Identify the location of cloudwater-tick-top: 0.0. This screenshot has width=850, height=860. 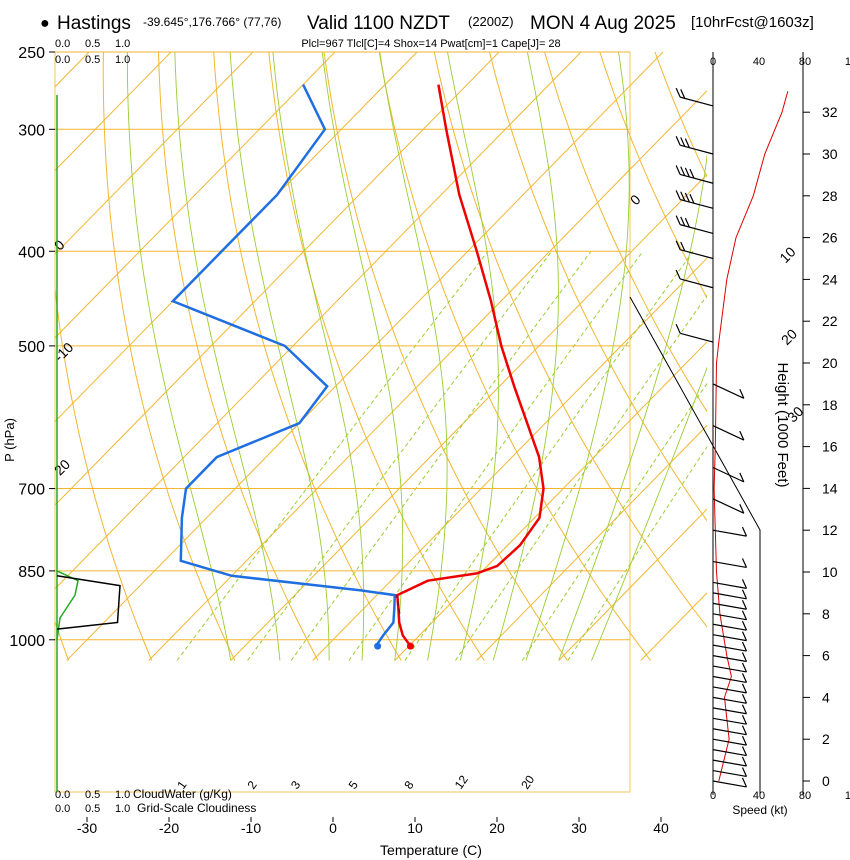
(62, 44).